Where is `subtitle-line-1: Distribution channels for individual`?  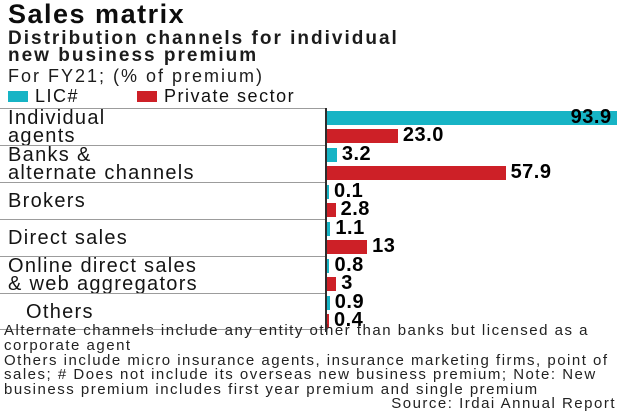 subtitle-line-1: Distribution channels for individual is located at coordinates (203, 38).